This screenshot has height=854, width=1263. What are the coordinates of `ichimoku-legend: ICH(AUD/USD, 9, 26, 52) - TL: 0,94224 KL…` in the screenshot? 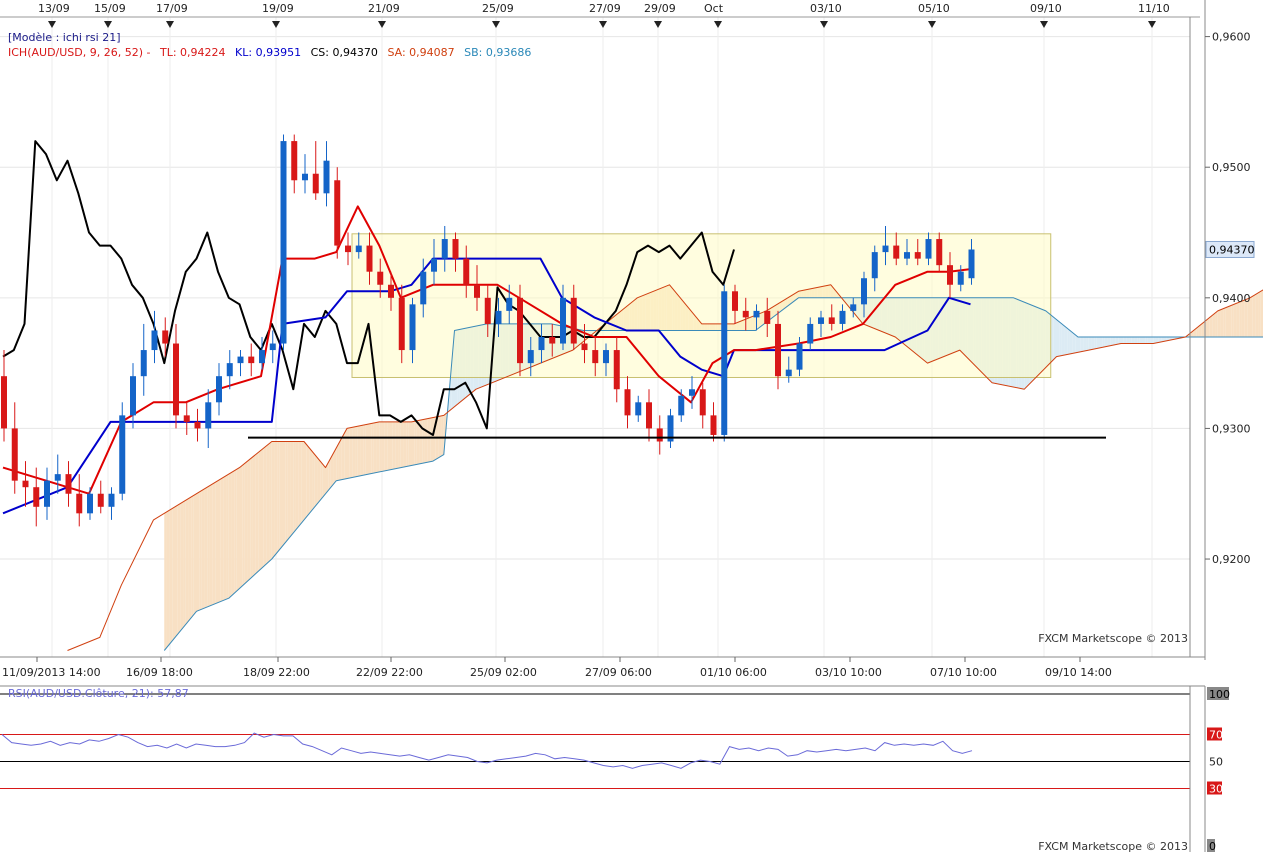 It's located at (269, 52).